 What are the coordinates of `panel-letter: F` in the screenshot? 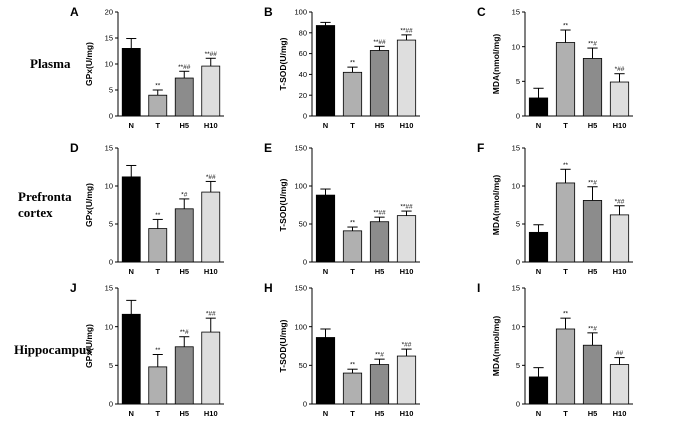 It's located at (480, 148).